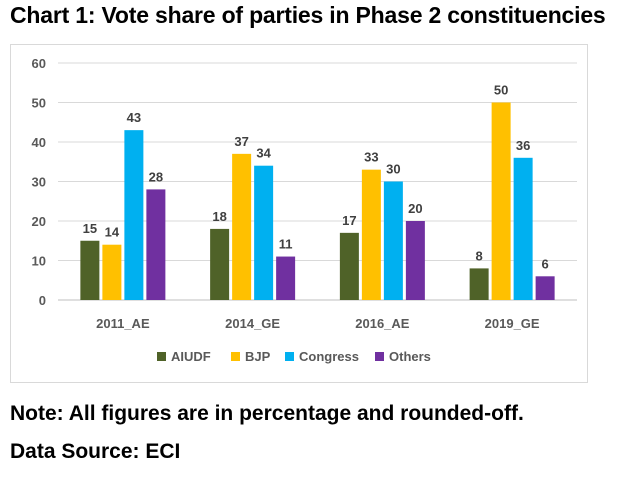 The image size is (627, 477). Describe the element at coordinates (512, 323) in the screenshot. I see `x-tick-label: 2019_GE` at that location.